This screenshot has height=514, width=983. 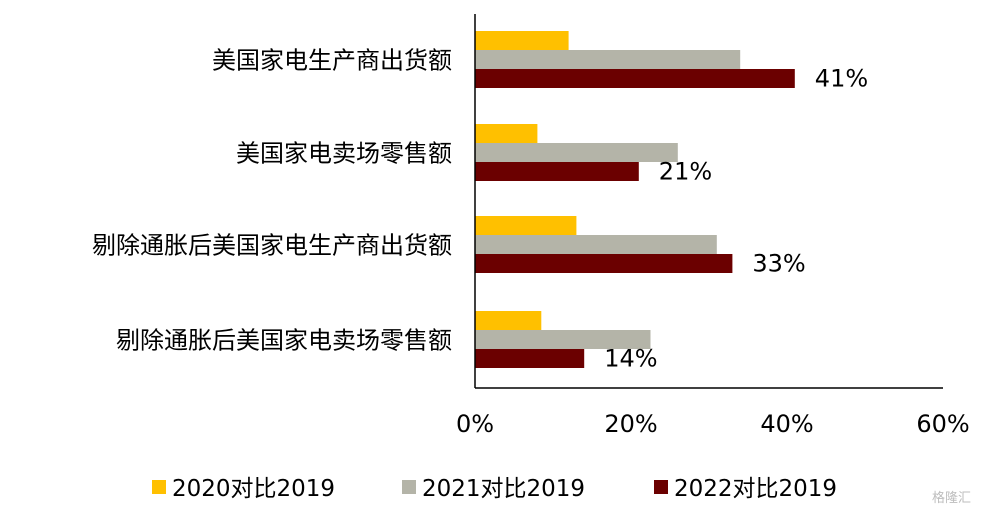 I want to click on x-tick-labels-group: 0% 20% 40% 60%, so click(x=713, y=424).